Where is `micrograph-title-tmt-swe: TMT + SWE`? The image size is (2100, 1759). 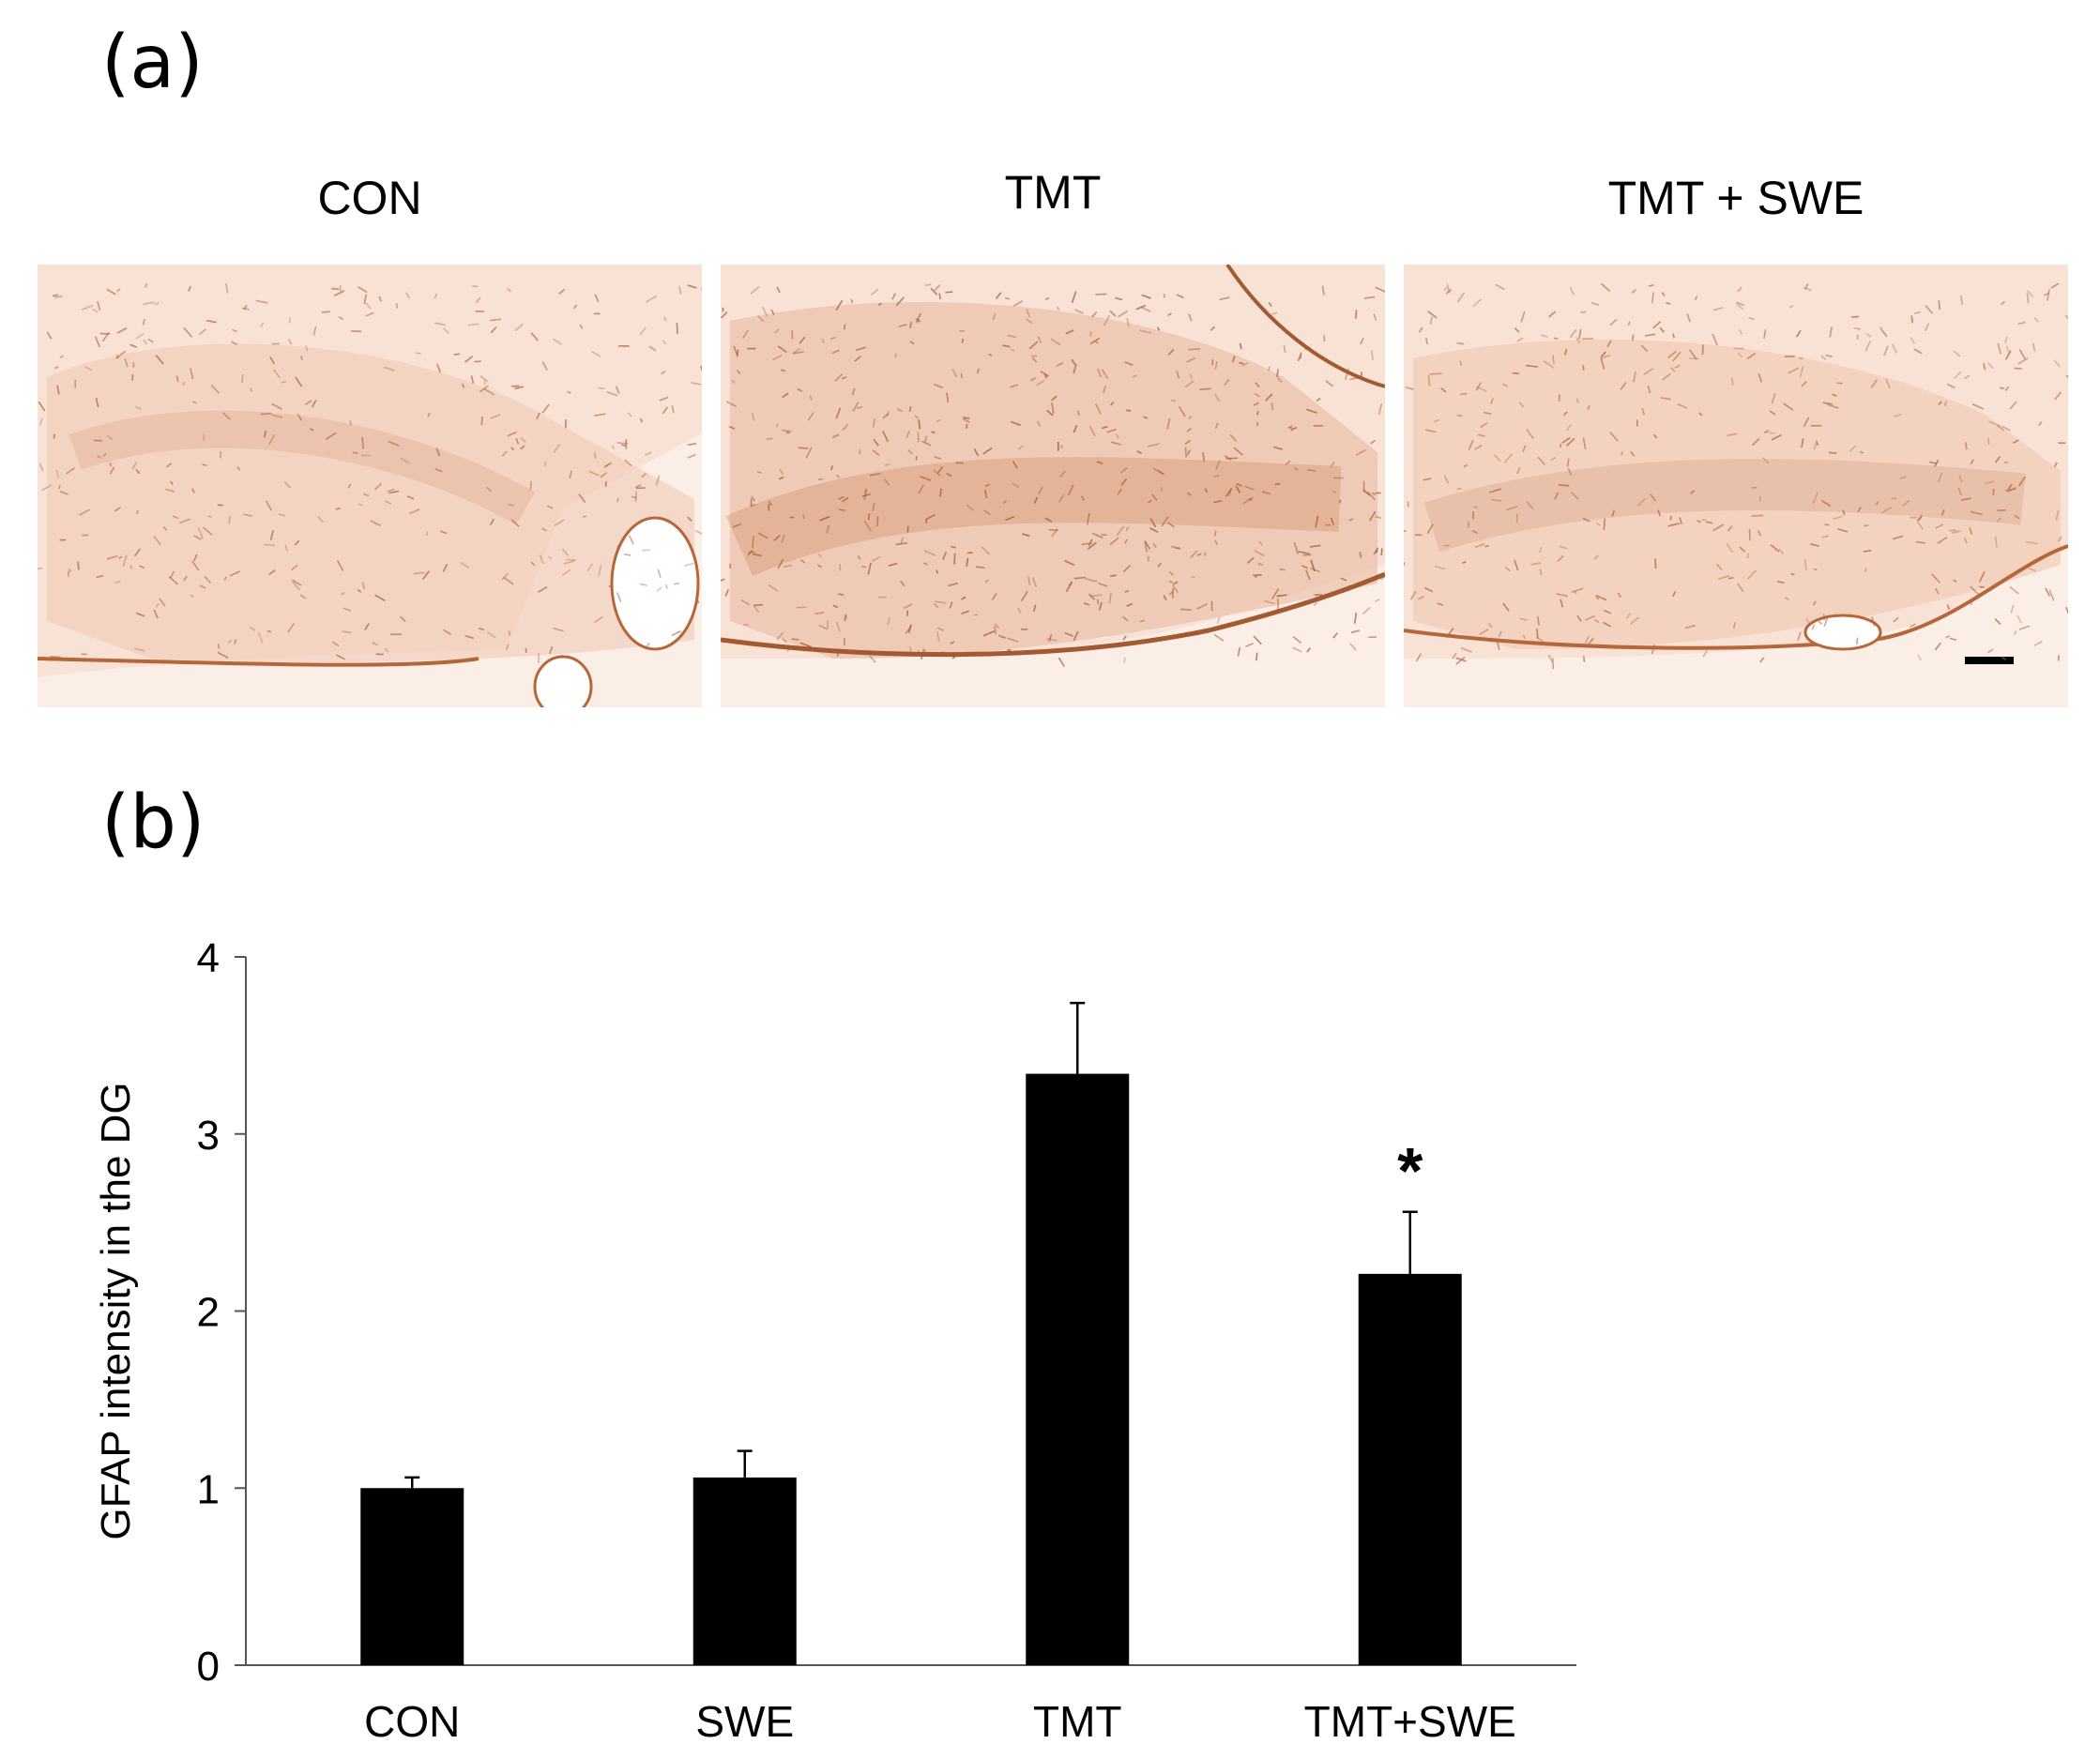 micrograph-title-tmt-swe: TMT + SWE is located at coordinates (1735, 198).